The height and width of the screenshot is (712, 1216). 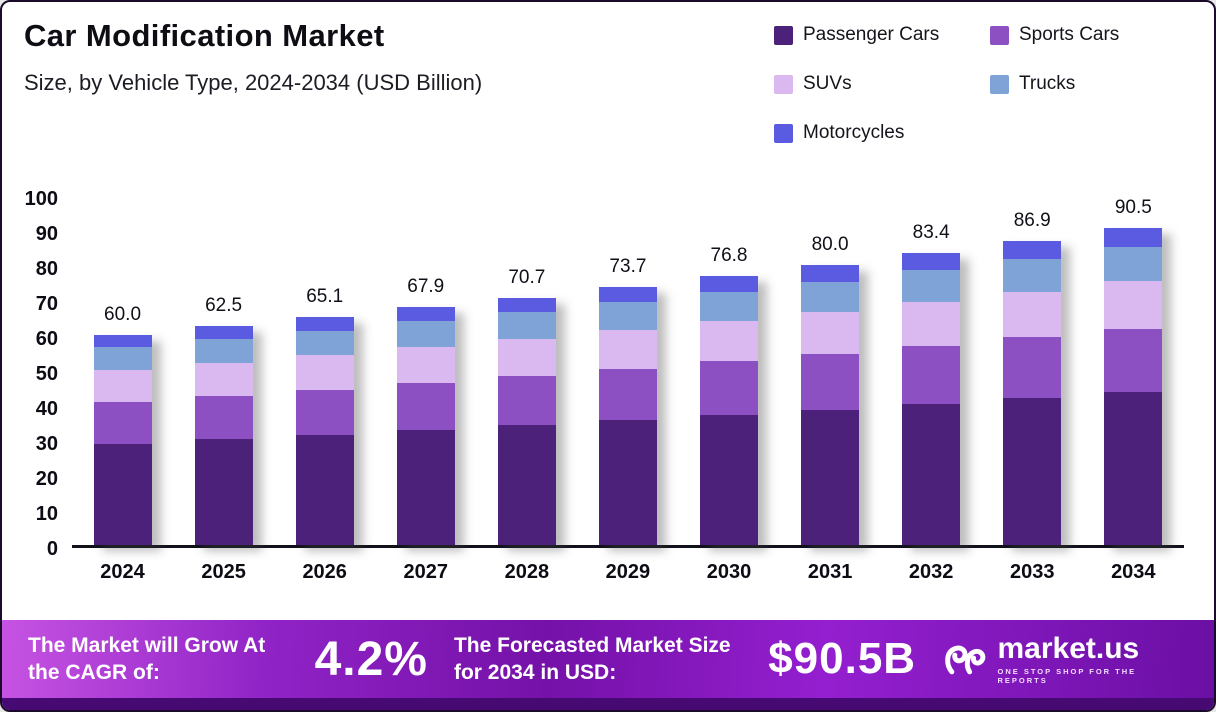 I want to click on legend-item-trucks: Trucks, so click(x=1098, y=84).